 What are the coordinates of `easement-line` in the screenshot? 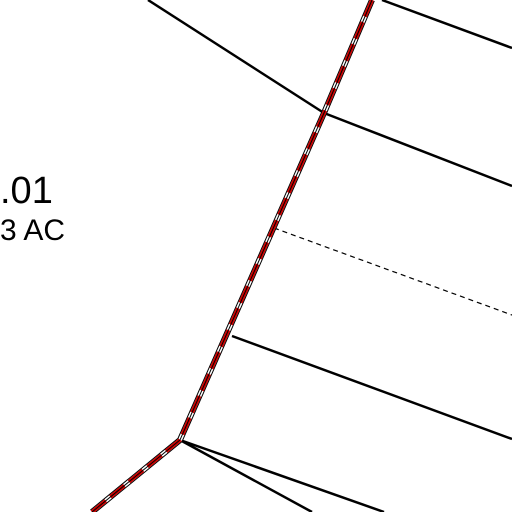 It's located at (392, 271).